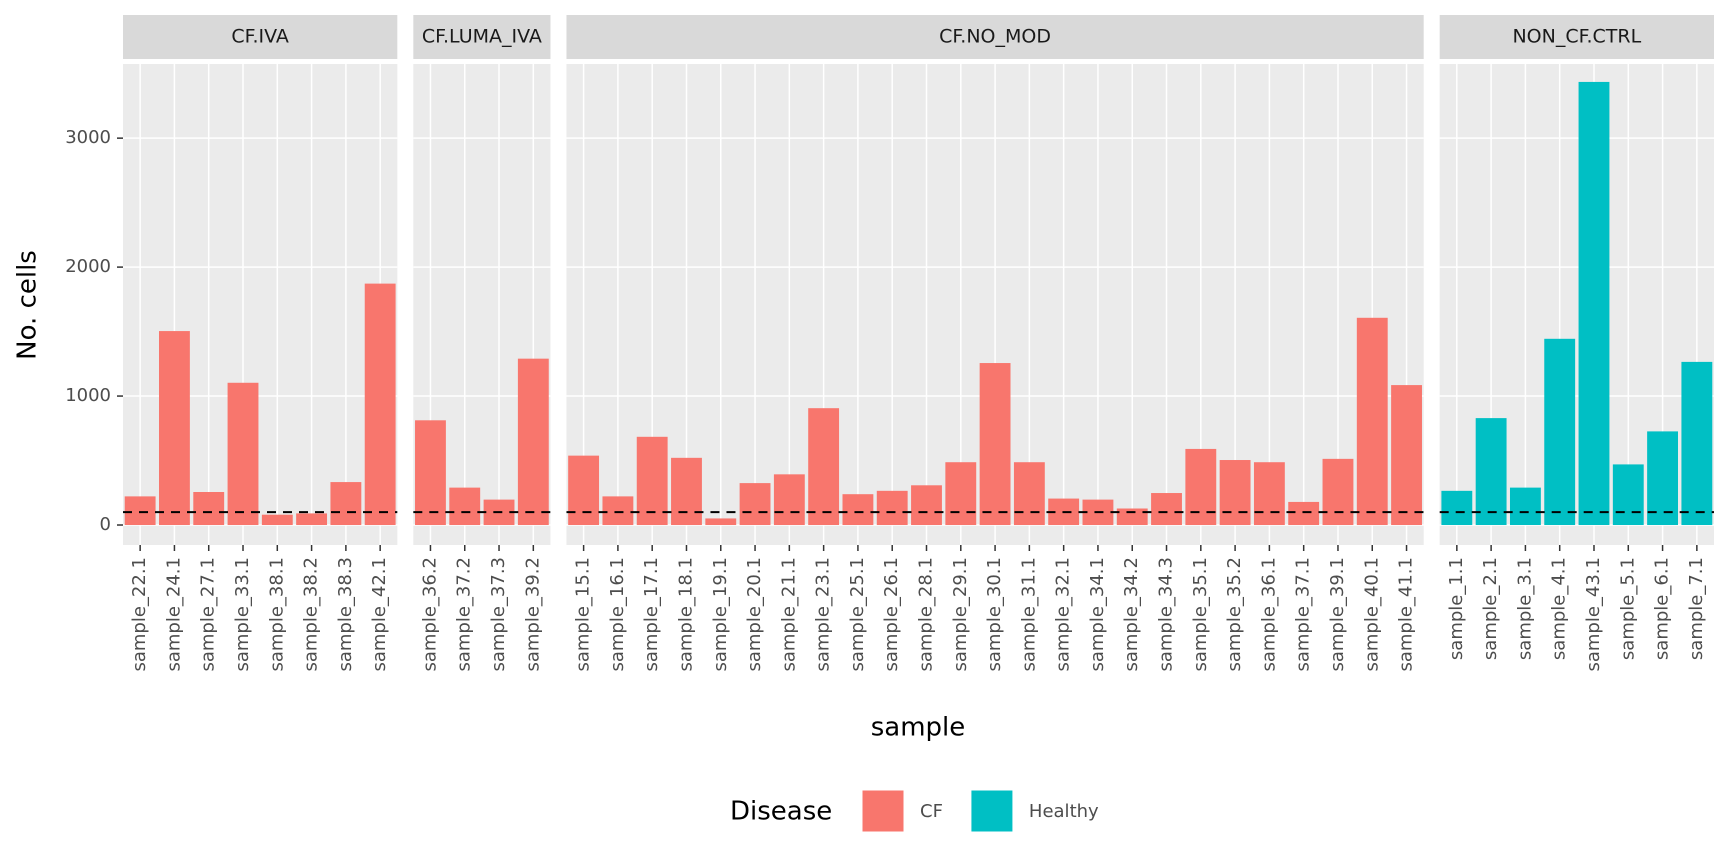 This screenshot has width=1728, height=864. Describe the element at coordinates (173, 614) in the screenshot. I see `x-tick-label: sample_24.1` at that location.